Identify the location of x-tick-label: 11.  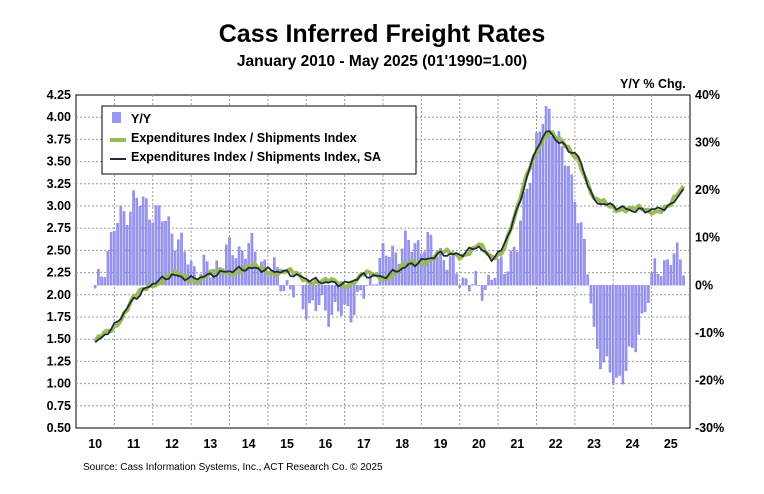
(133, 444).